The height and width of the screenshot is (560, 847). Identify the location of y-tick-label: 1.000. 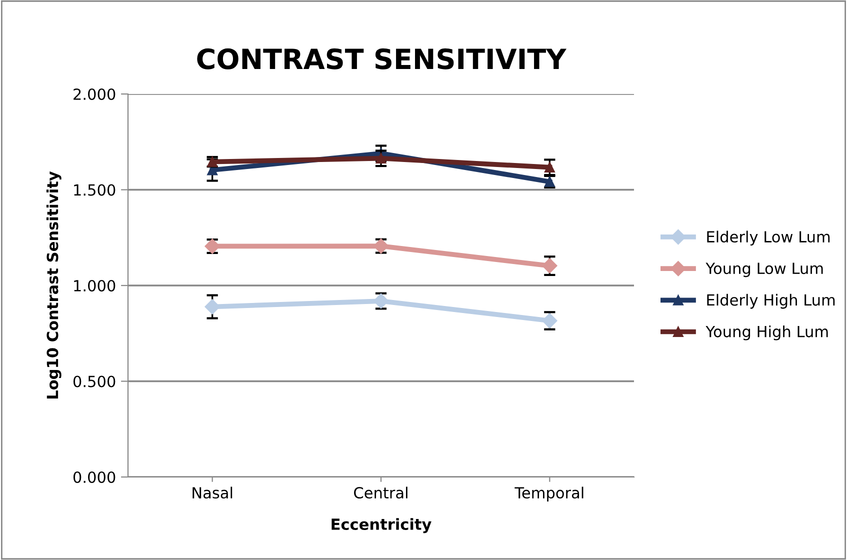
(95, 286).